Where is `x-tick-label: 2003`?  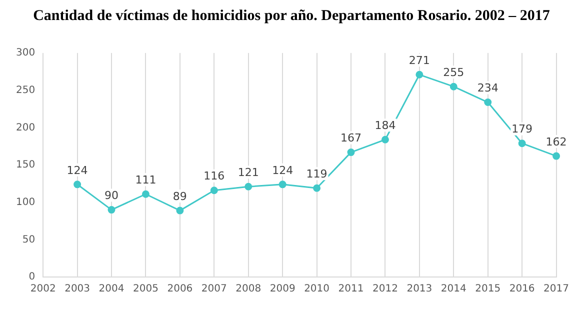
x-tick-label: 2003 is located at coordinates (77, 289).